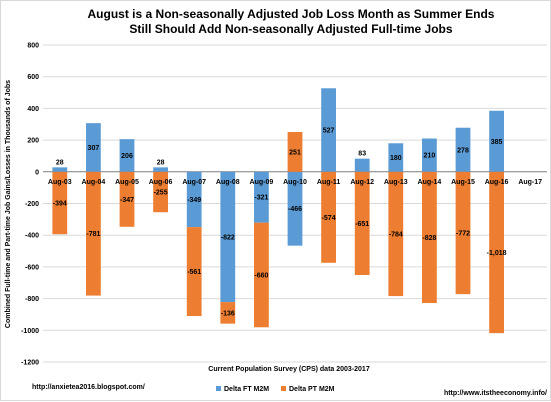 The height and width of the screenshot is (402, 551). Describe the element at coordinates (228, 182) in the screenshot. I see `category-label: Aug-08` at that location.